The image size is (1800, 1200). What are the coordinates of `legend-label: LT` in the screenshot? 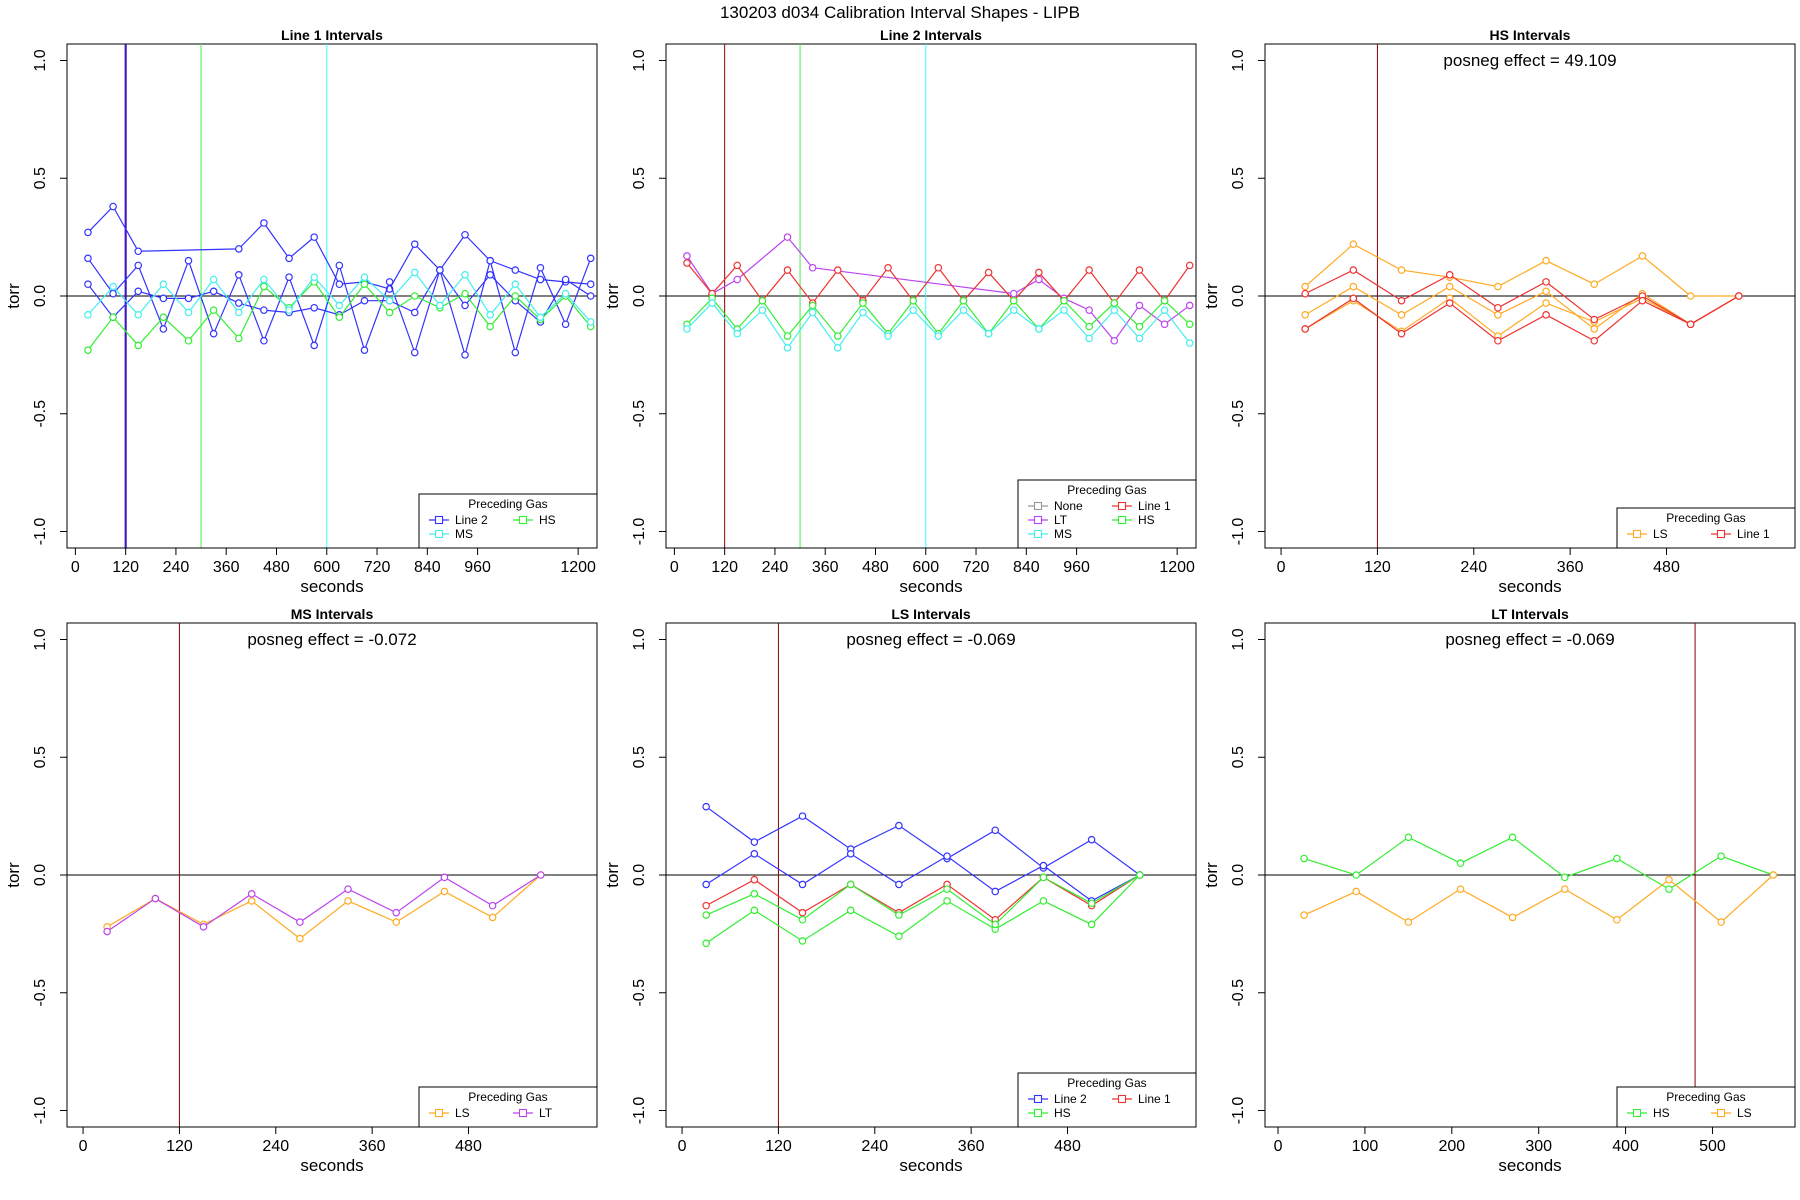 It's located at (546, 1113).